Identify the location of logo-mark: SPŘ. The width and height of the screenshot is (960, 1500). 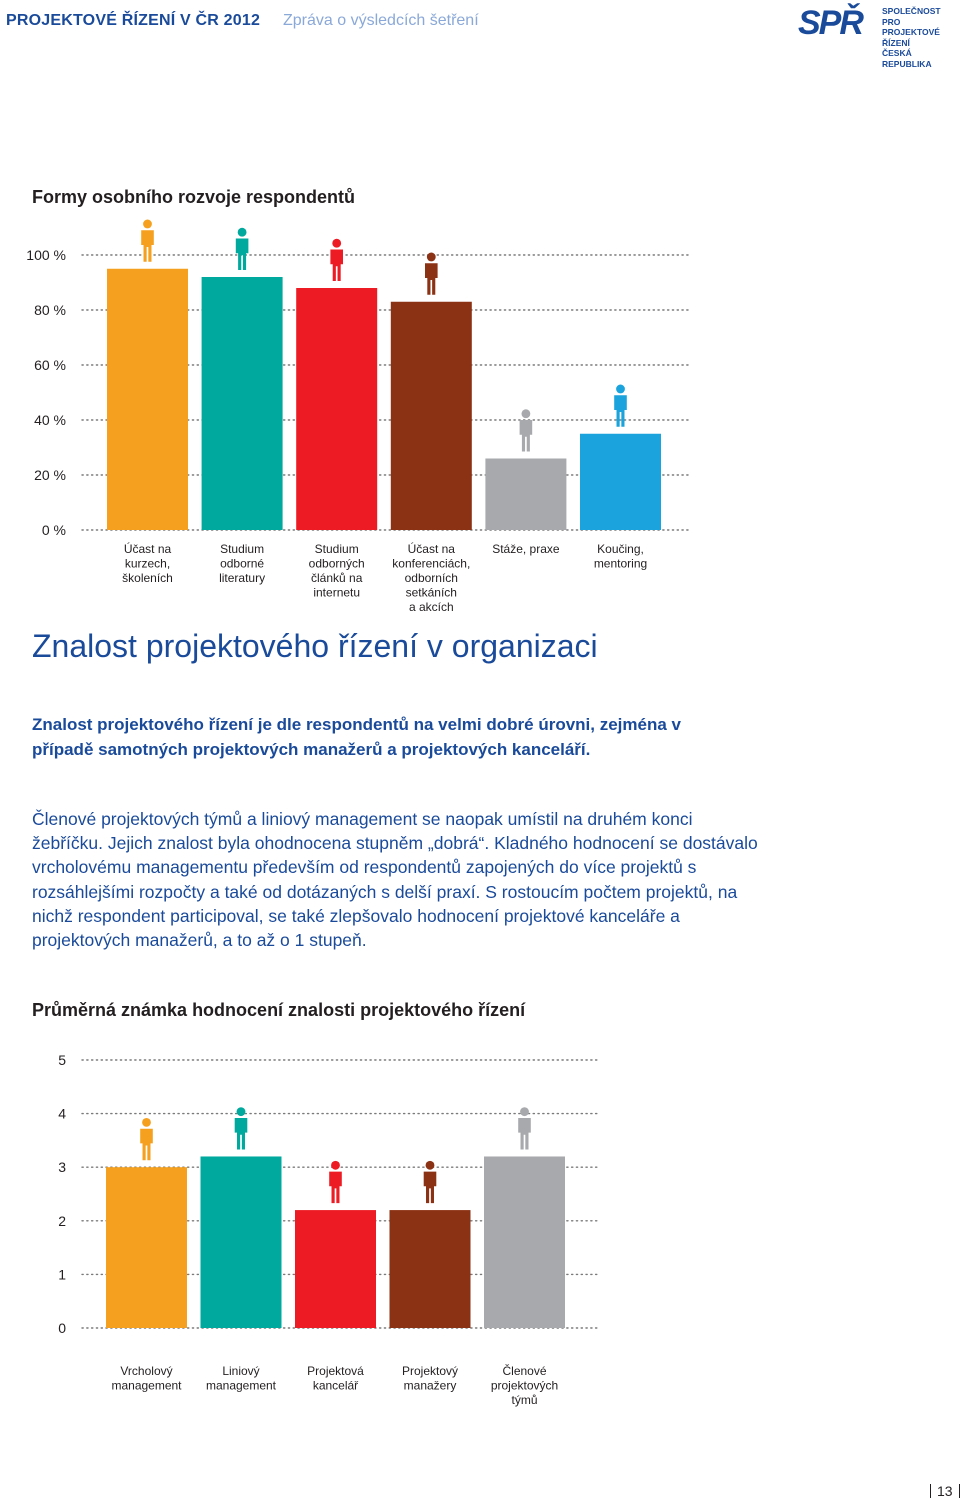
(831, 23).